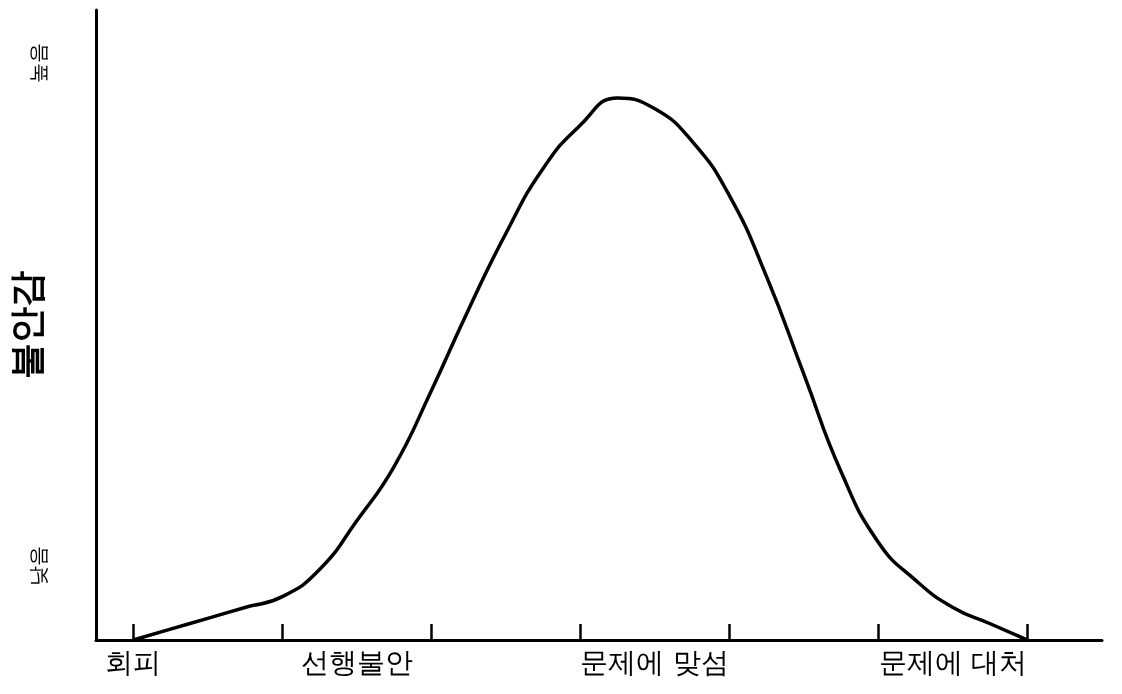  What do you see at coordinates (38, 63) in the screenshot?
I see `text: 높음` at bounding box center [38, 63].